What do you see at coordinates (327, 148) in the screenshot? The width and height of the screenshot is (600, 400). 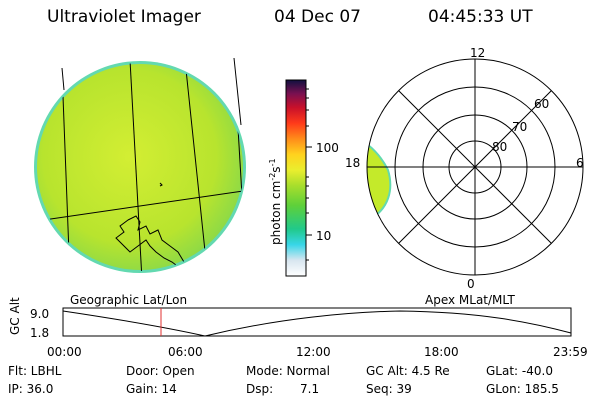 I see `colorbar-tick-100: 100` at bounding box center [327, 148].